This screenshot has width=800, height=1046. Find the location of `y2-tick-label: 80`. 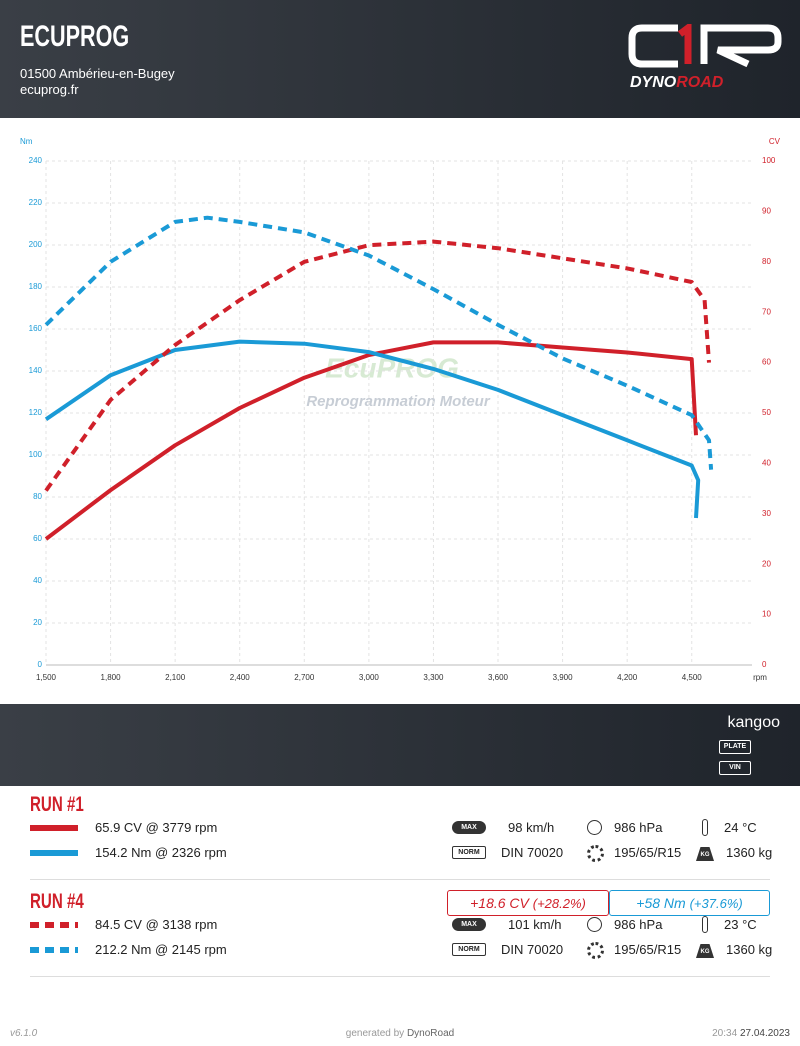

y2-tick-label: 80 is located at coordinates (766, 261).